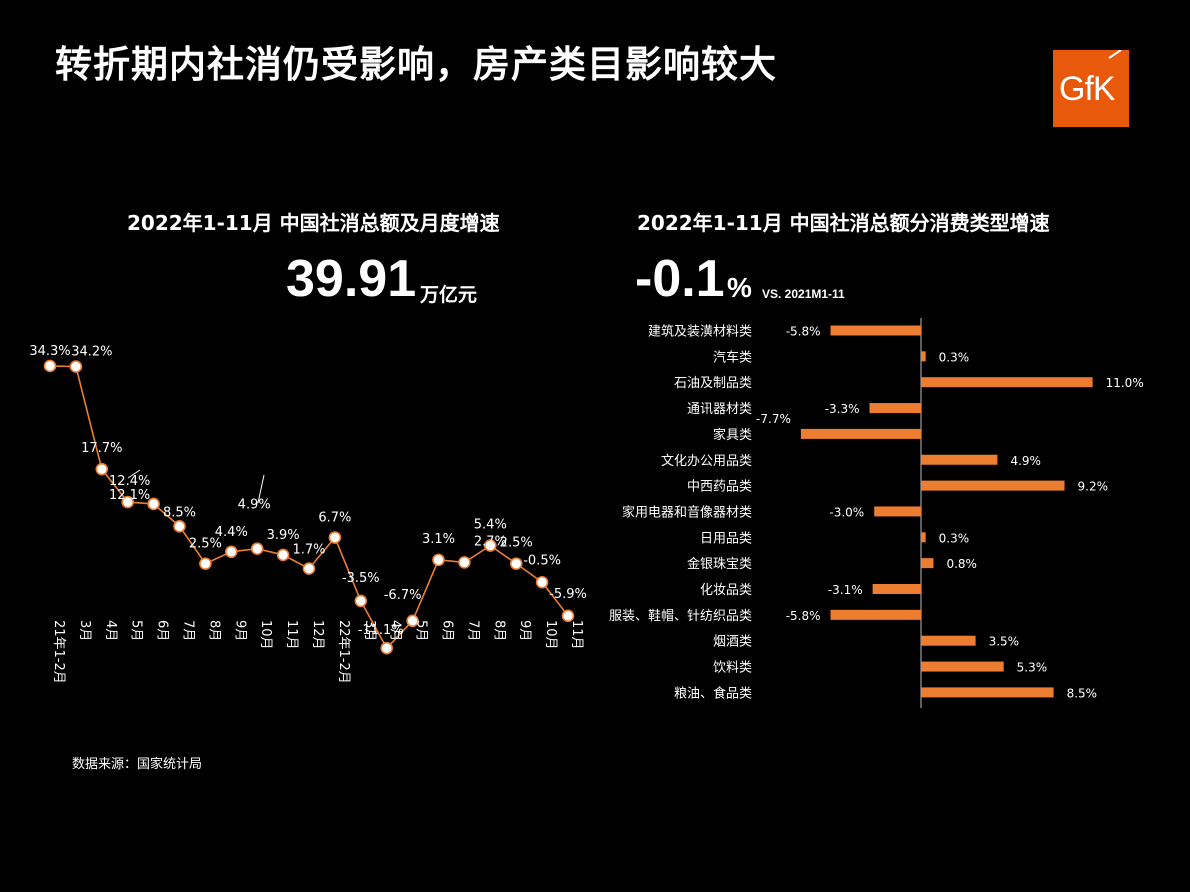 The image size is (1190, 892). I want to click on line-data-label: 17.7%, so click(101, 448).